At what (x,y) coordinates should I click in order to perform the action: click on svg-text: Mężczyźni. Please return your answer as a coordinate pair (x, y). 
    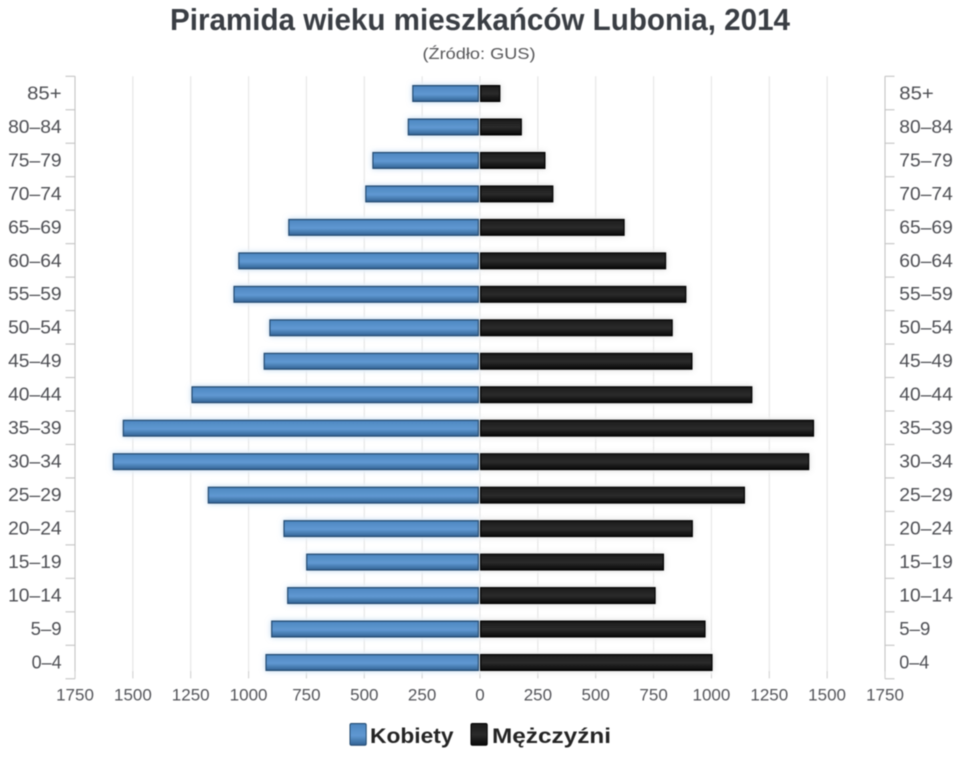
    Looking at the image, I should click on (551, 736).